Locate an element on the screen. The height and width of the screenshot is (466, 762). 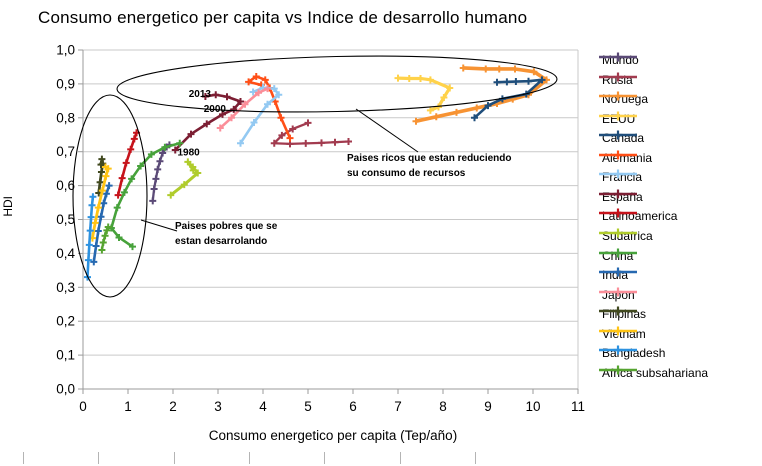
legend-item-EEUU: EEUU is located at coordinates (617, 119).